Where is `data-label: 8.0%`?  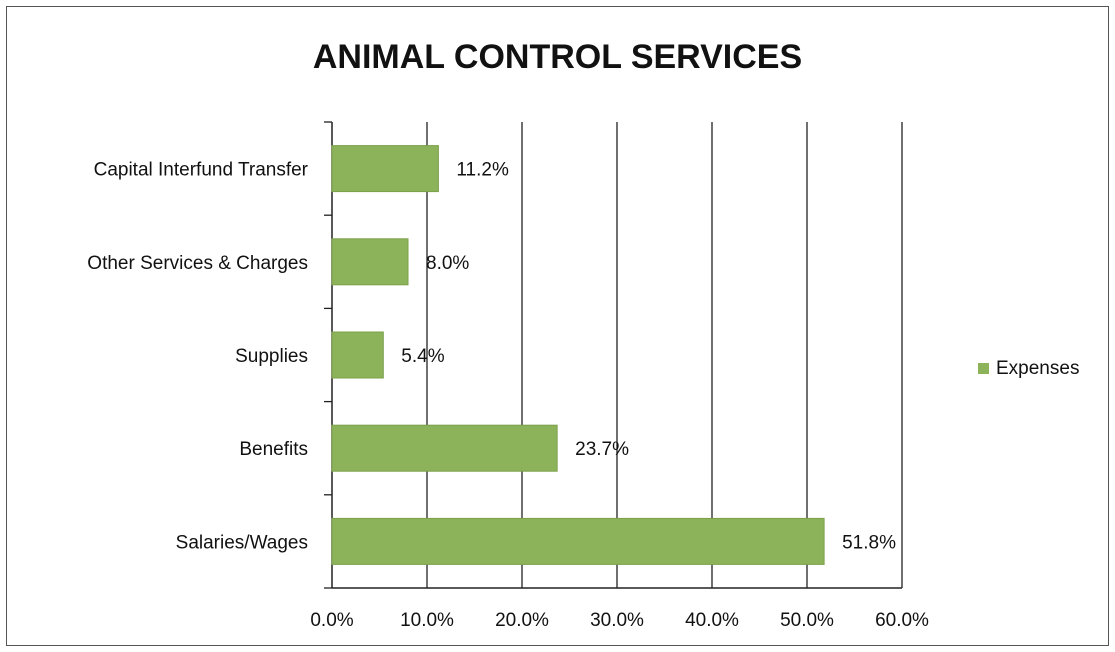
data-label: 8.0% is located at coordinates (447, 263).